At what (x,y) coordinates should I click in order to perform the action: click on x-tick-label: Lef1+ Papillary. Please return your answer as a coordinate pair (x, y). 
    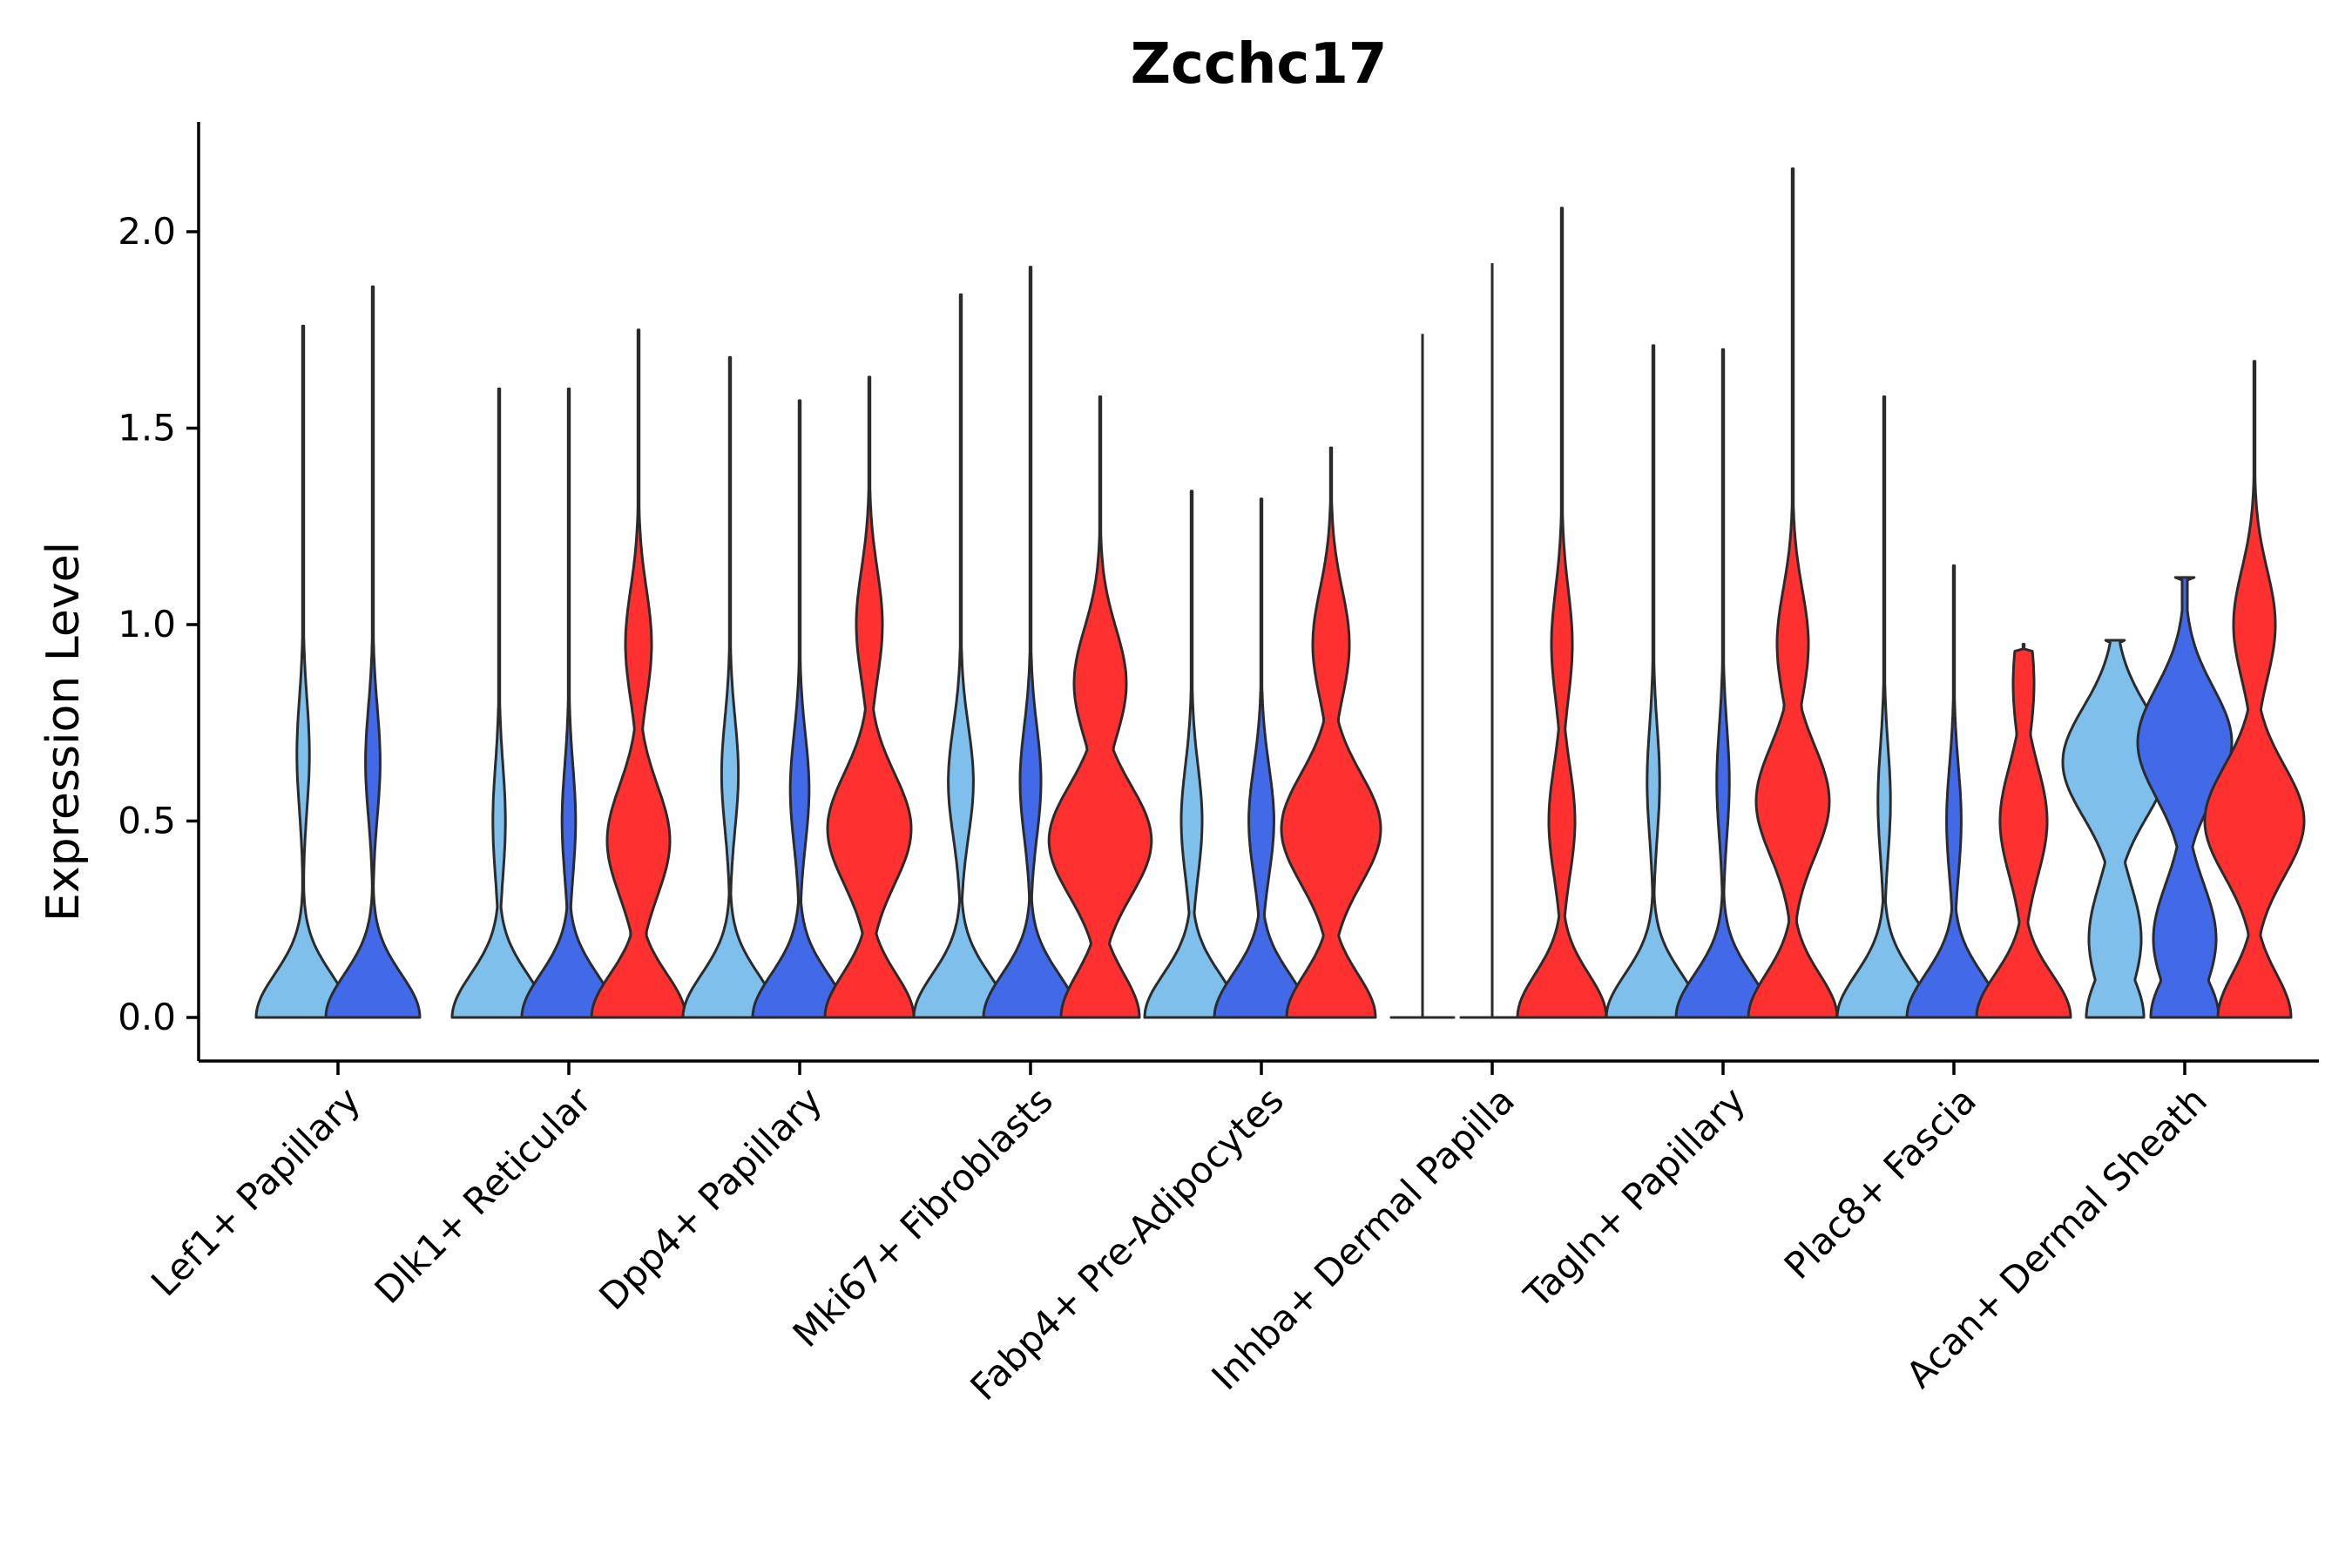
    Looking at the image, I should click on (255, 1191).